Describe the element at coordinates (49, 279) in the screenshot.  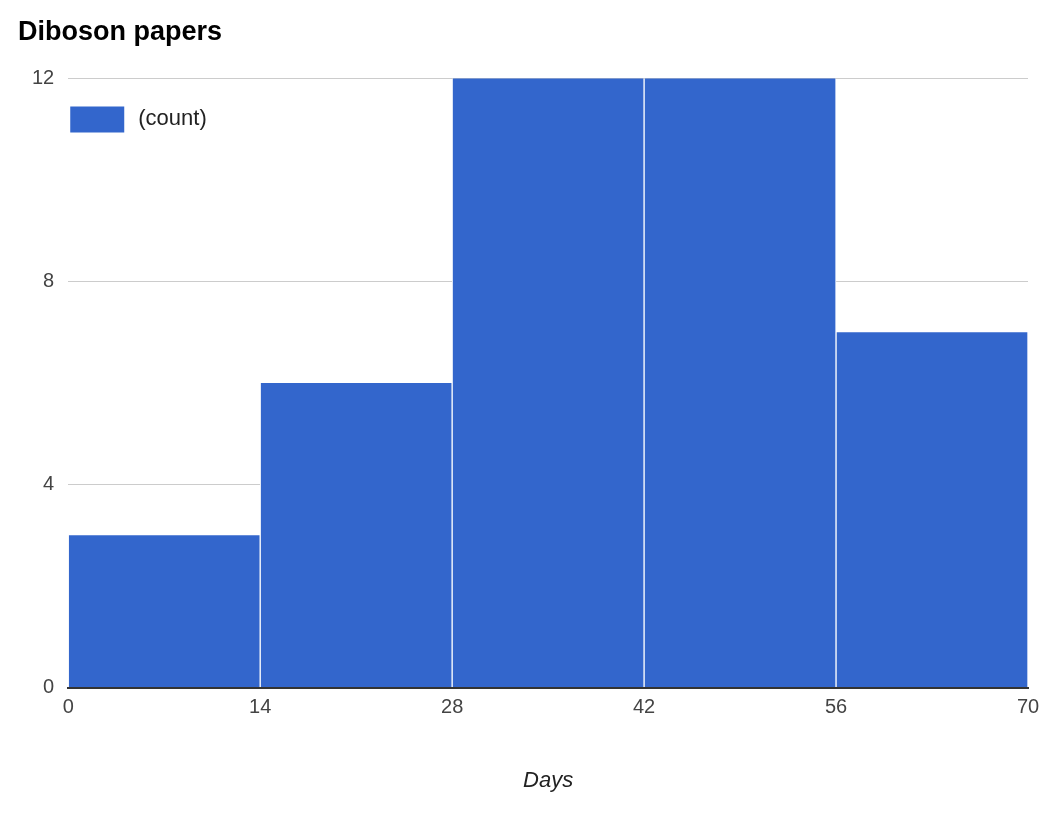
I see `y-tick-label: 8` at that location.